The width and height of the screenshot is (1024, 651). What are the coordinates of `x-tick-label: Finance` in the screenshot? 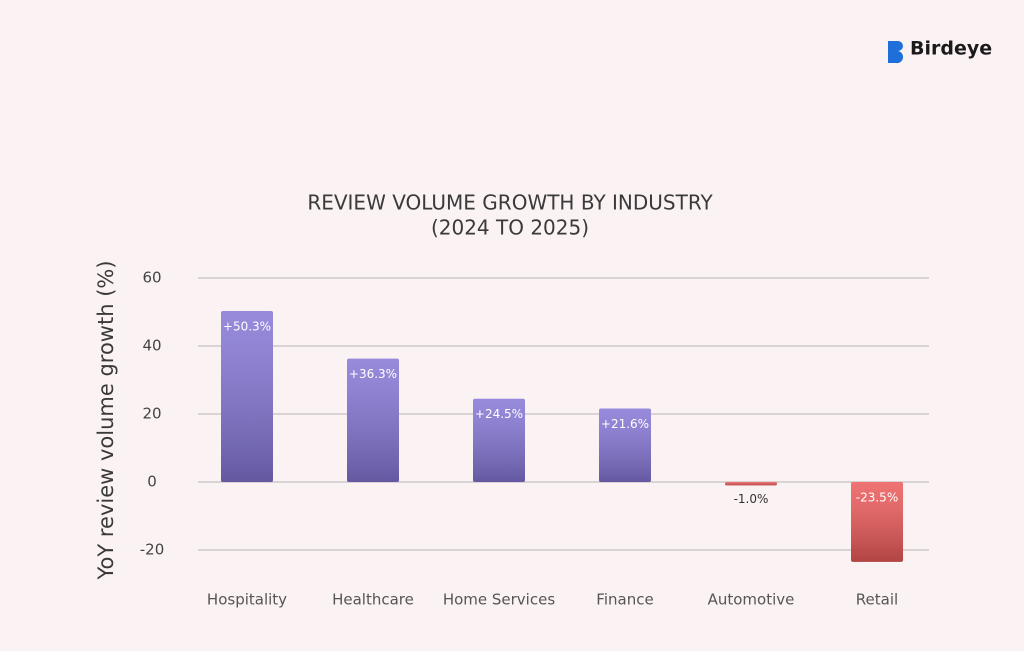 It's located at (624, 600).